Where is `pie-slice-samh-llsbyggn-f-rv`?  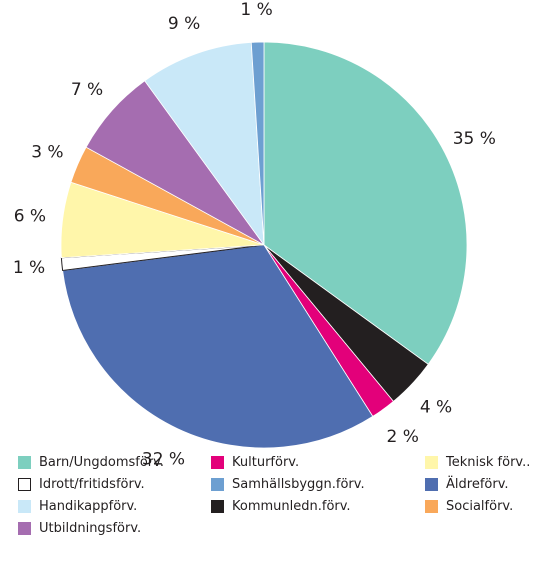 pie-slice-samh-llsbyggn-f-rv is located at coordinates (257, 143).